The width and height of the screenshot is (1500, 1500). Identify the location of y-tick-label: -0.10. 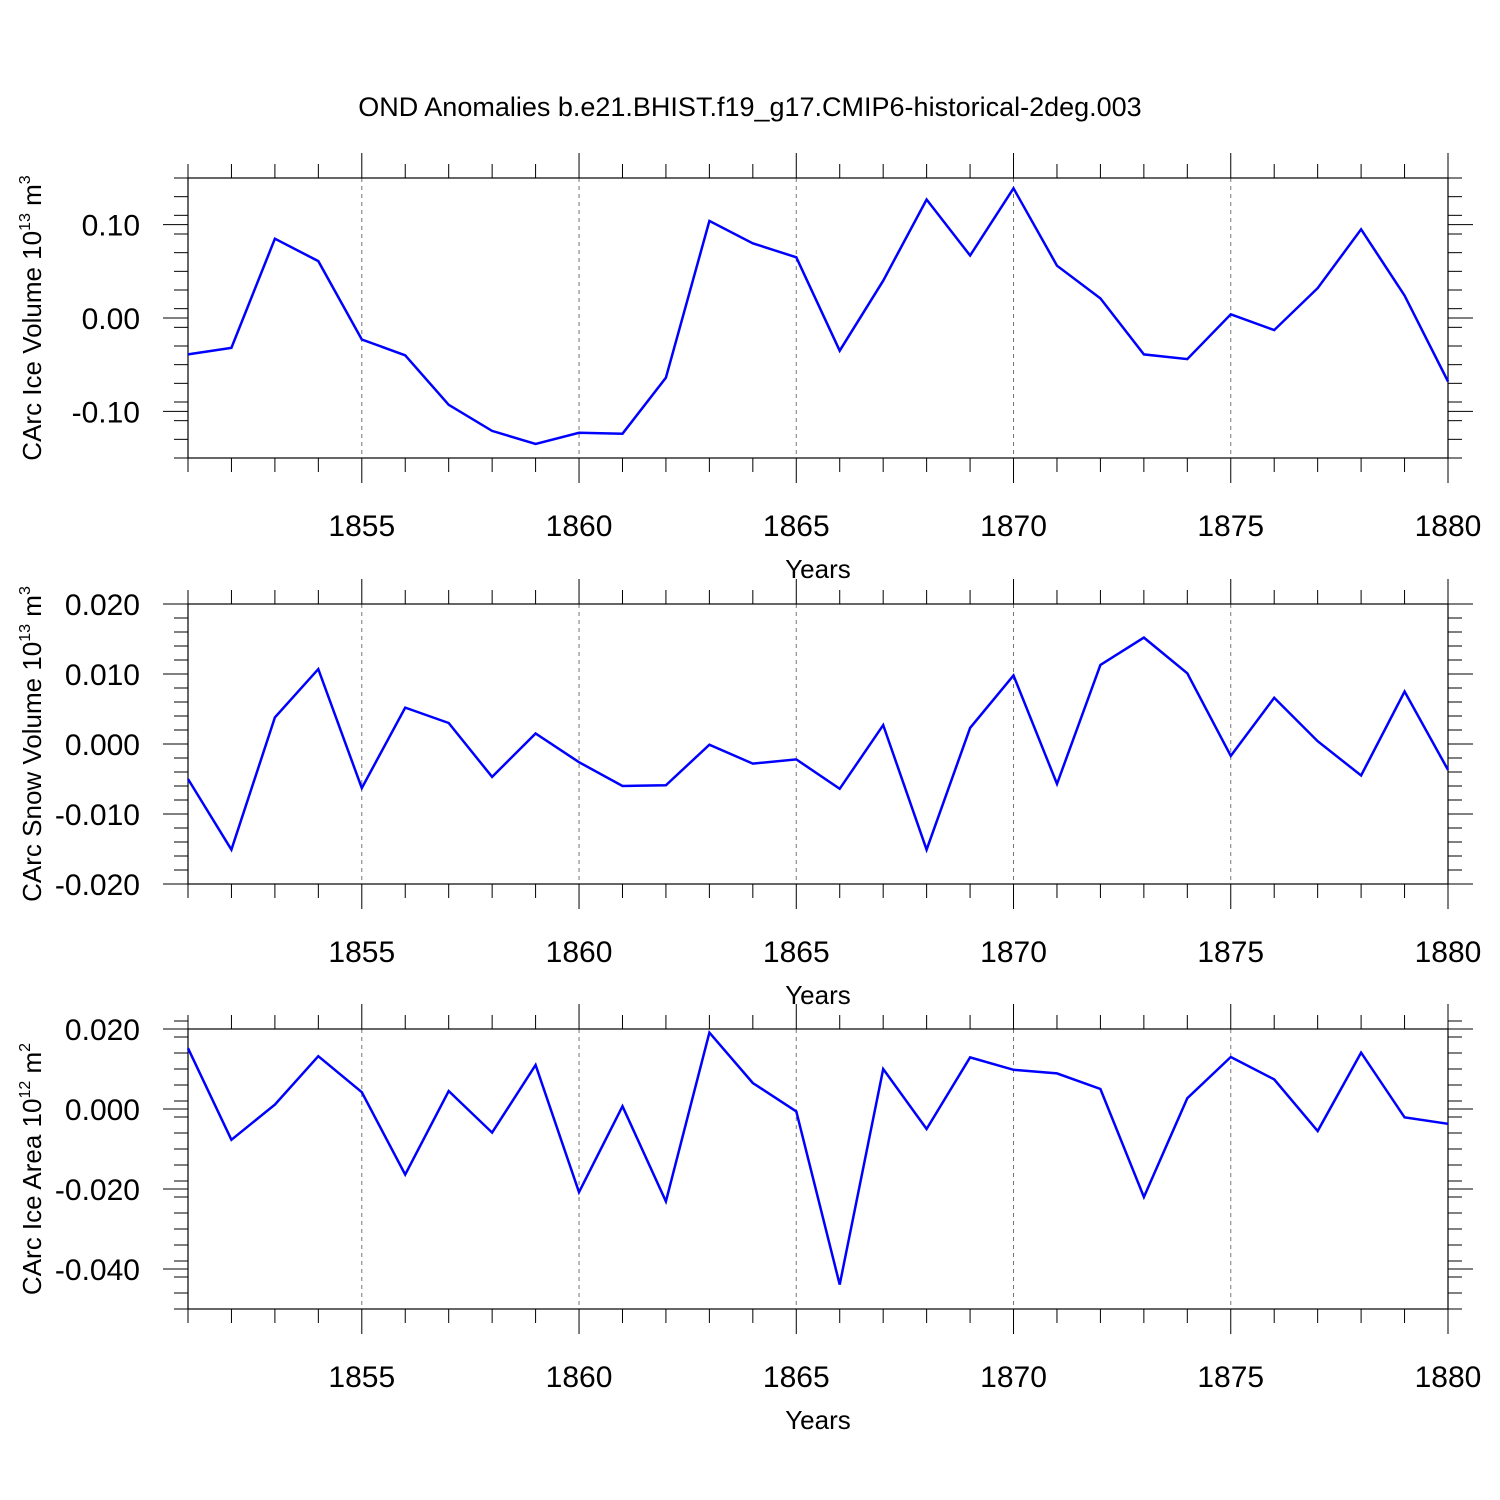
(106, 412).